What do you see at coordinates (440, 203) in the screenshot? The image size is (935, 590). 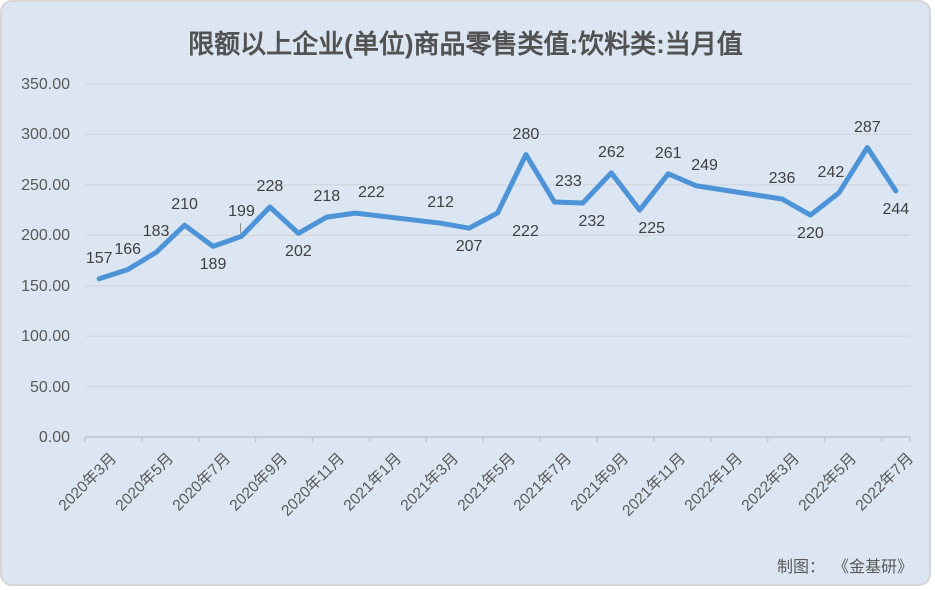 I see `data-point-label: 212` at bounding box center [440, 203].